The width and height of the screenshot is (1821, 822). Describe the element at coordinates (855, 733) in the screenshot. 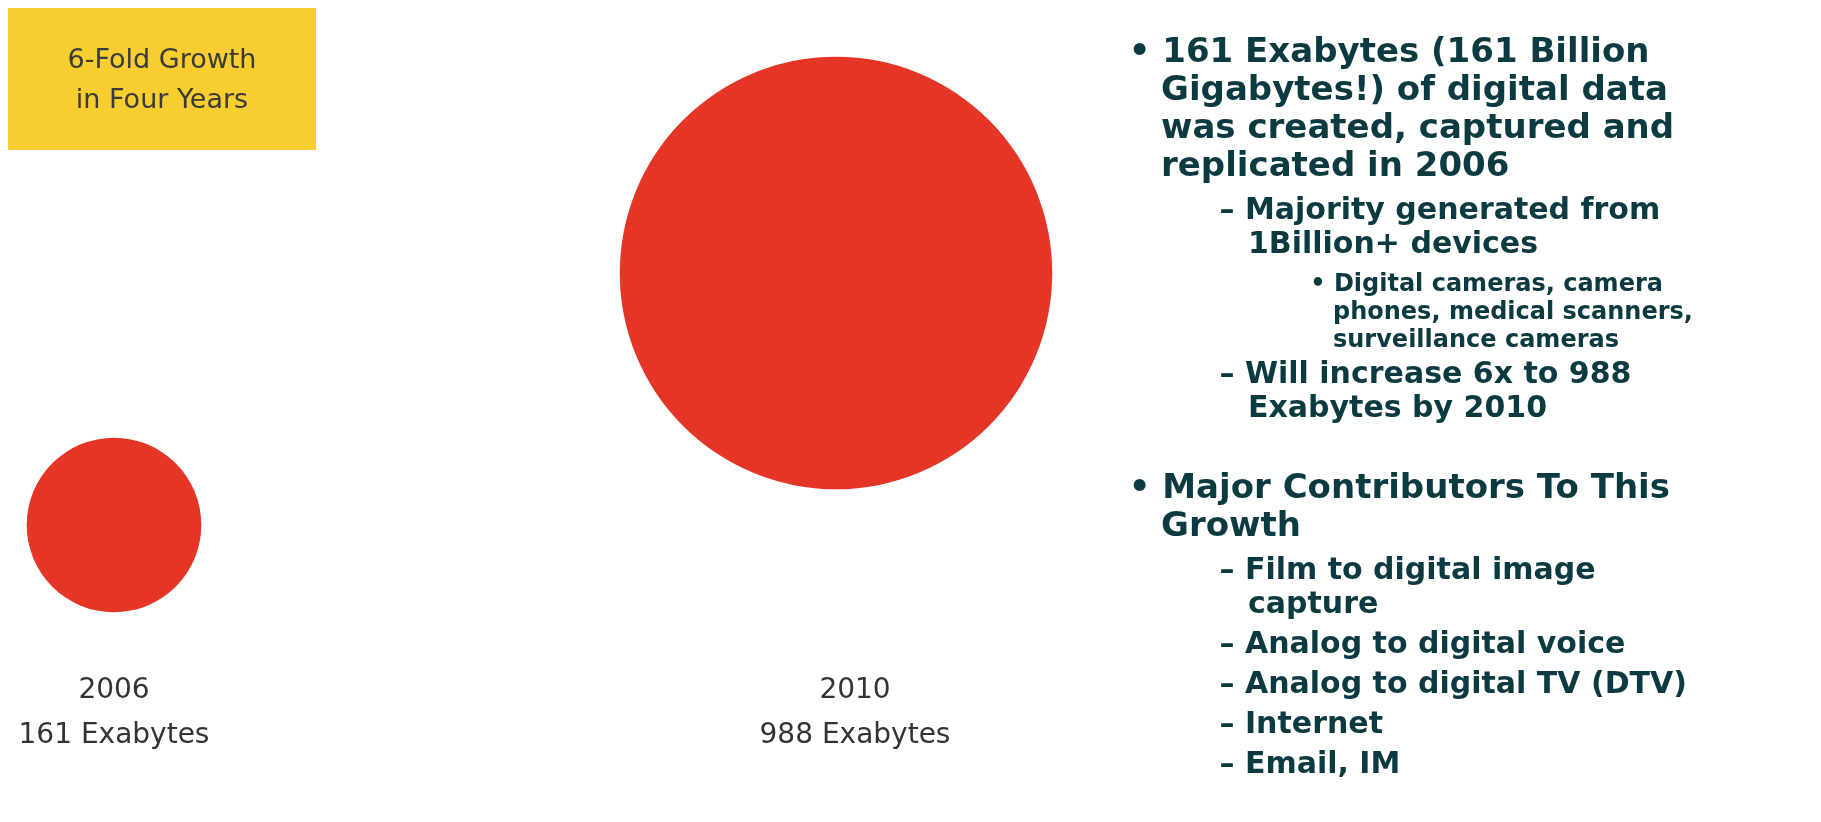

I see `data-label: 988 Exabytes` at that location.